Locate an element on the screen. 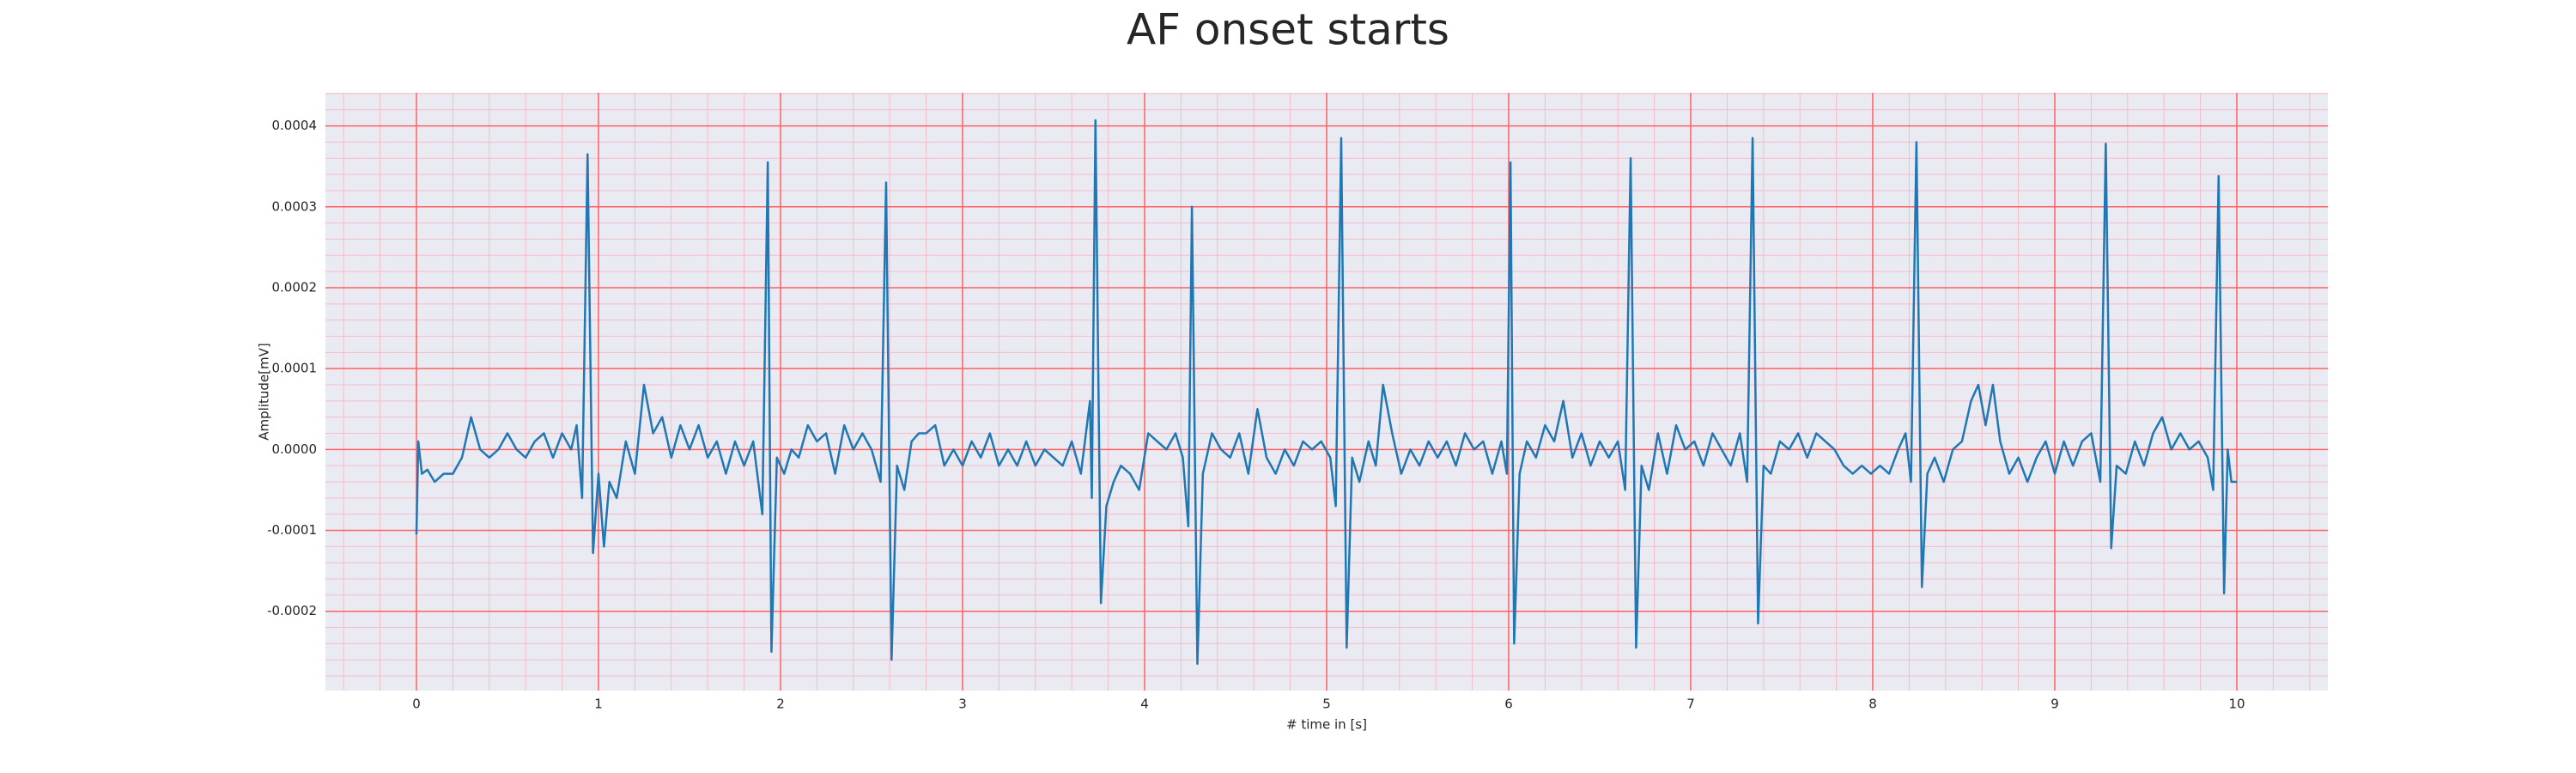  y-tick-label: 0.0002 is located at coordinates (295, 287).